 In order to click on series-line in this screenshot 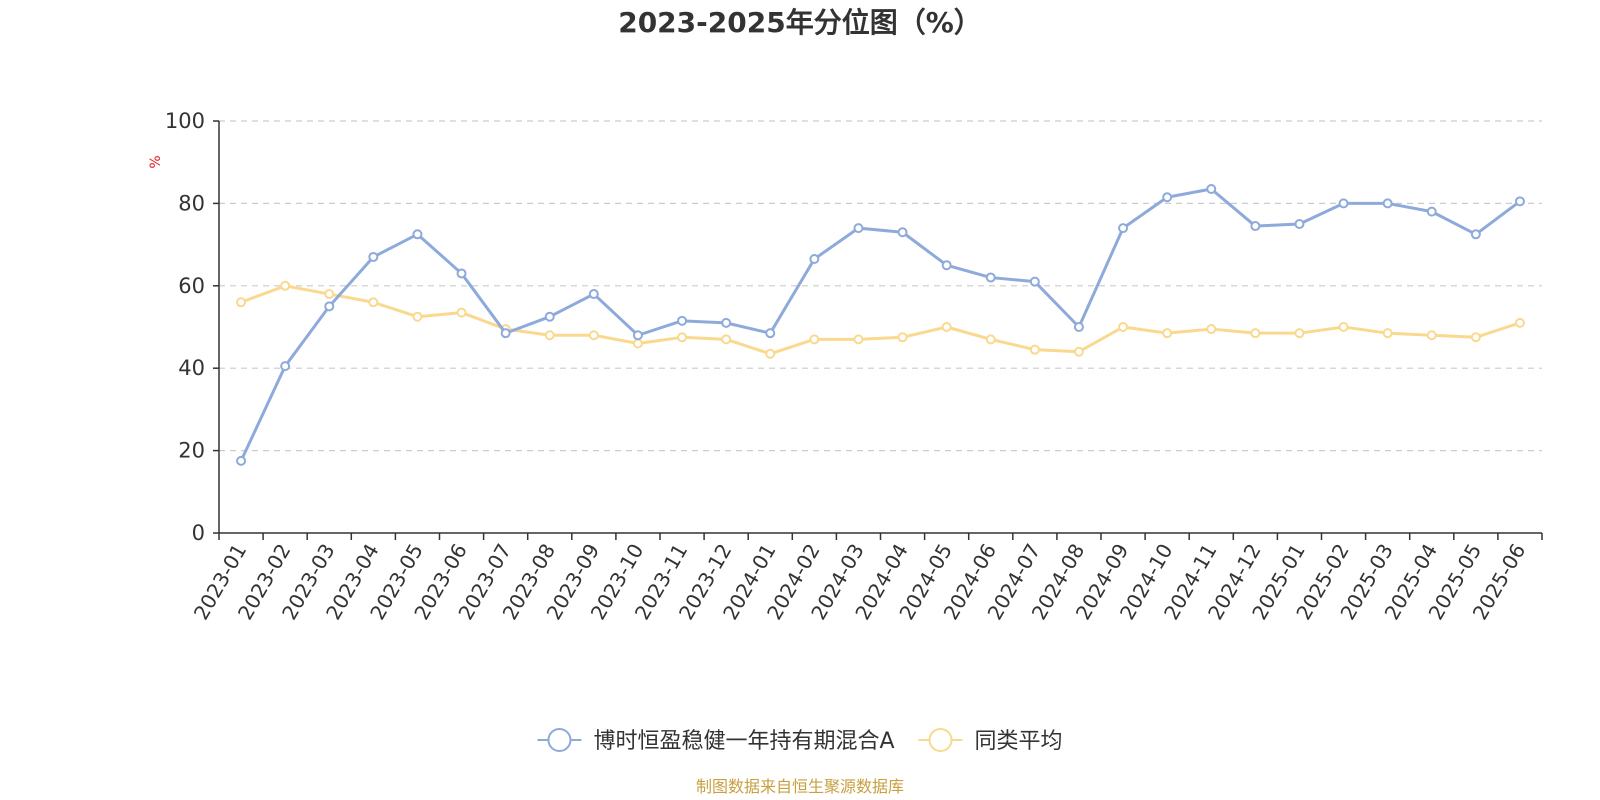, I will do `click(880, 320)`.